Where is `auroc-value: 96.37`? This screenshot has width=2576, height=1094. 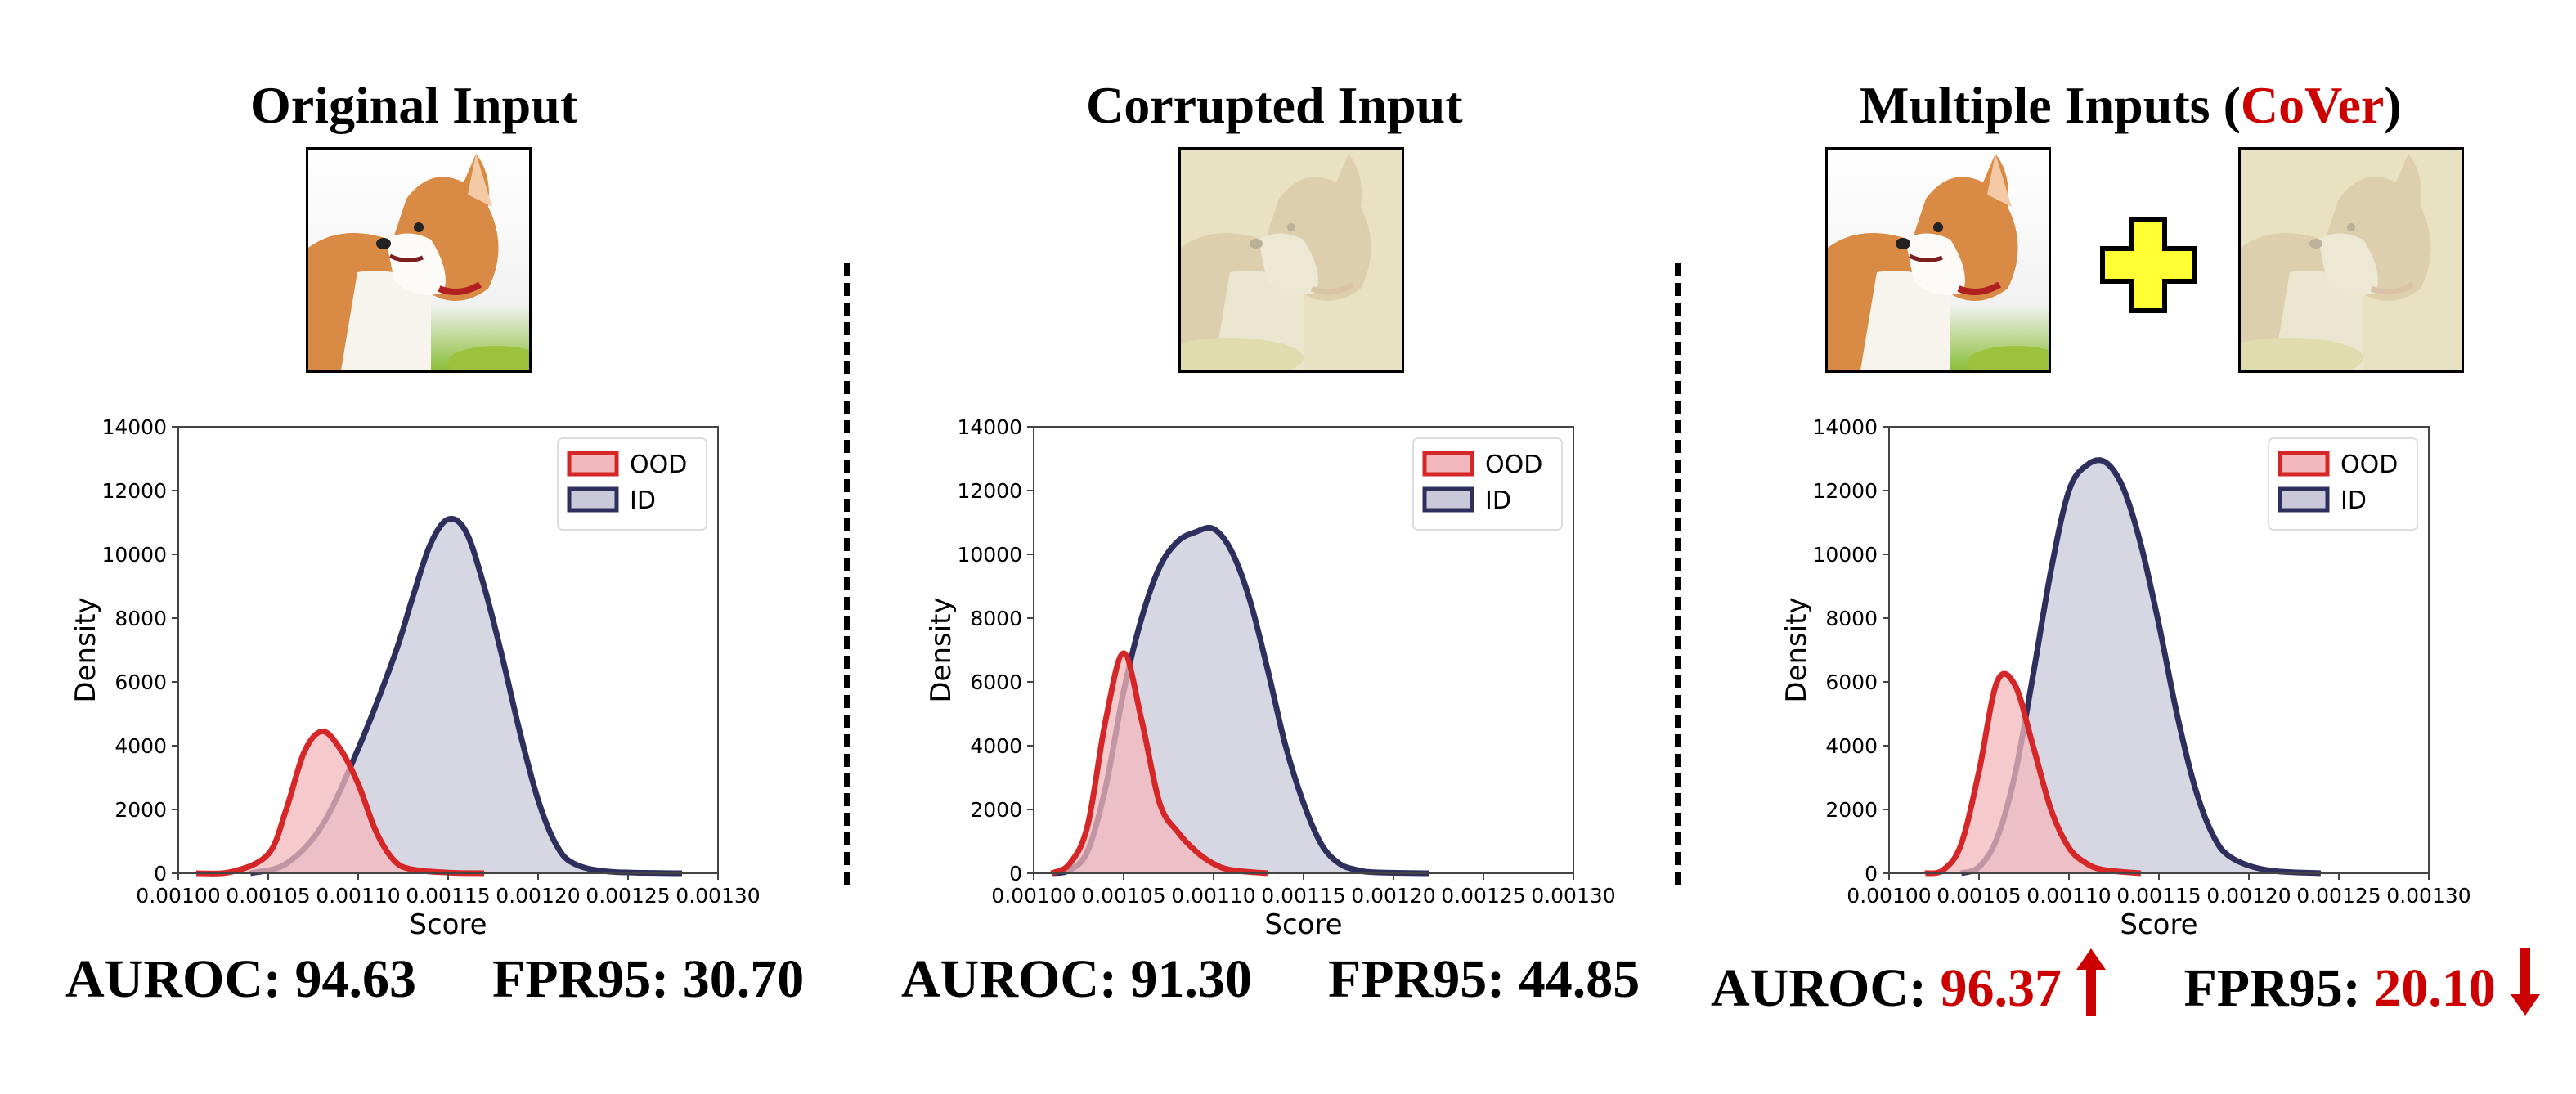 auroc-value: 96.37 is located at coordinates (2001, 988).